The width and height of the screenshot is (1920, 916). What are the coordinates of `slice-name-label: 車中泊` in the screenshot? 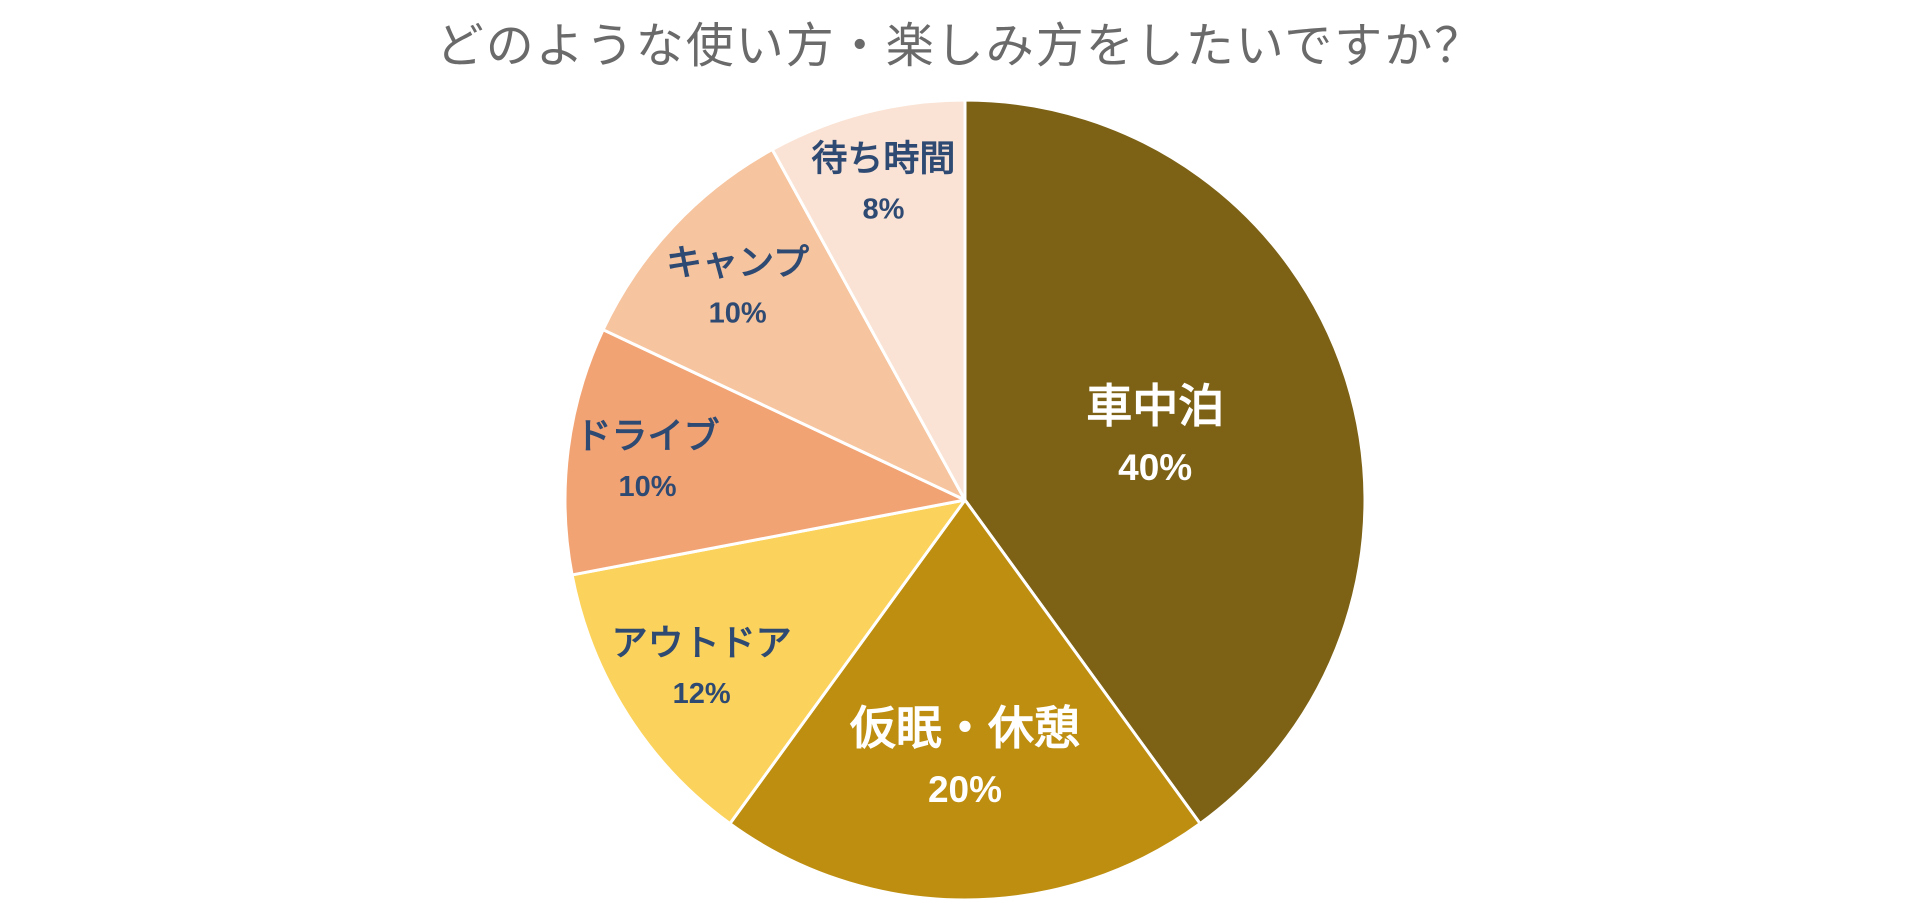 It's located at (1155, 406).